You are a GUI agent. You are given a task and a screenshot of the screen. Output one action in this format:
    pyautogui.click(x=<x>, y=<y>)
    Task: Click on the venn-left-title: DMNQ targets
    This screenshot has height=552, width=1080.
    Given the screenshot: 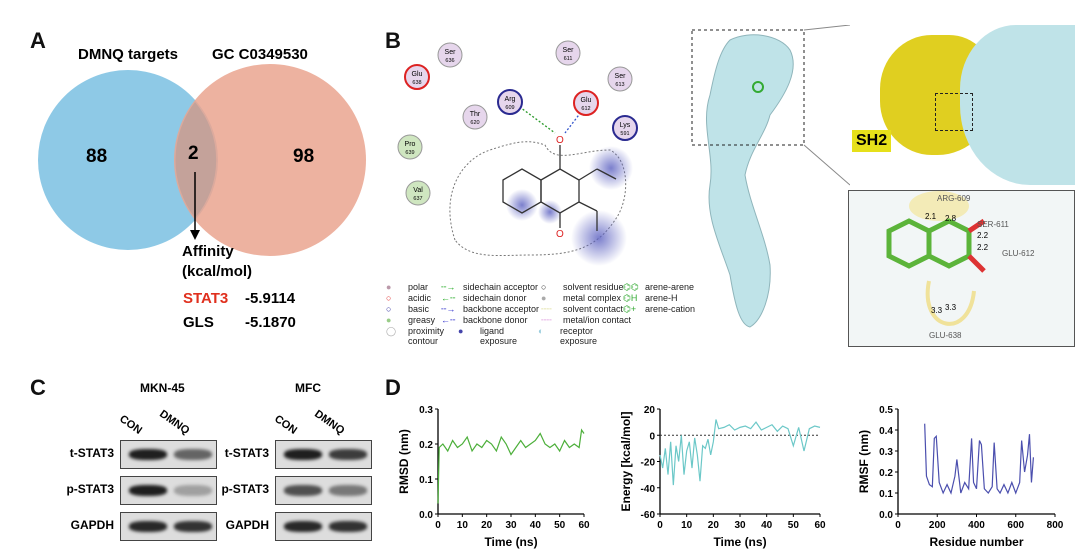 What is the action you would take?
    pyautogui.click(x=128, y=54)
    